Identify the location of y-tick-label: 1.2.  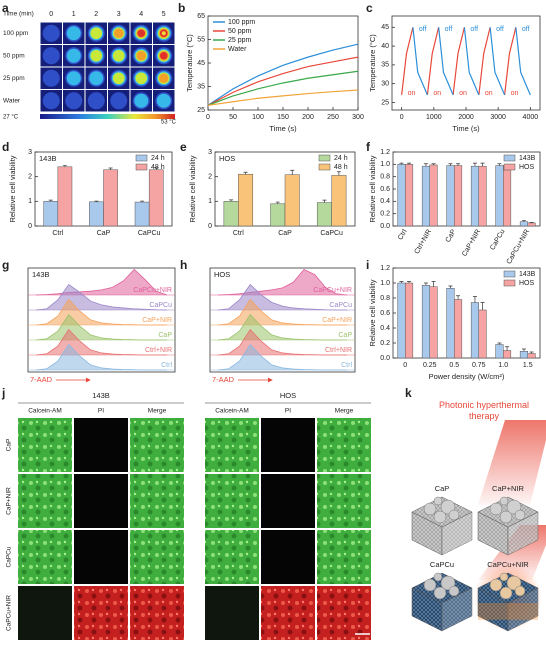
(385, 152).